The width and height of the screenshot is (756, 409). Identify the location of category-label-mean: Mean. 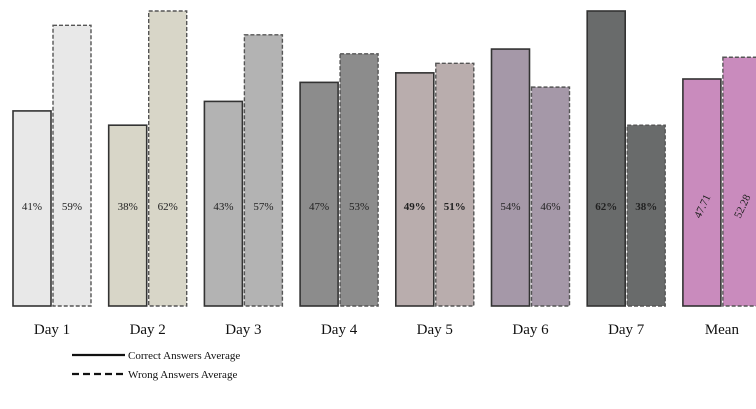
(722, 330).